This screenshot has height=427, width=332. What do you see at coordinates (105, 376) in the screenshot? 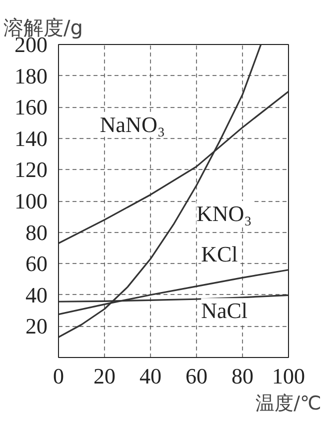
I see `x-tick-label: 20` at bounding box center [105, 376].